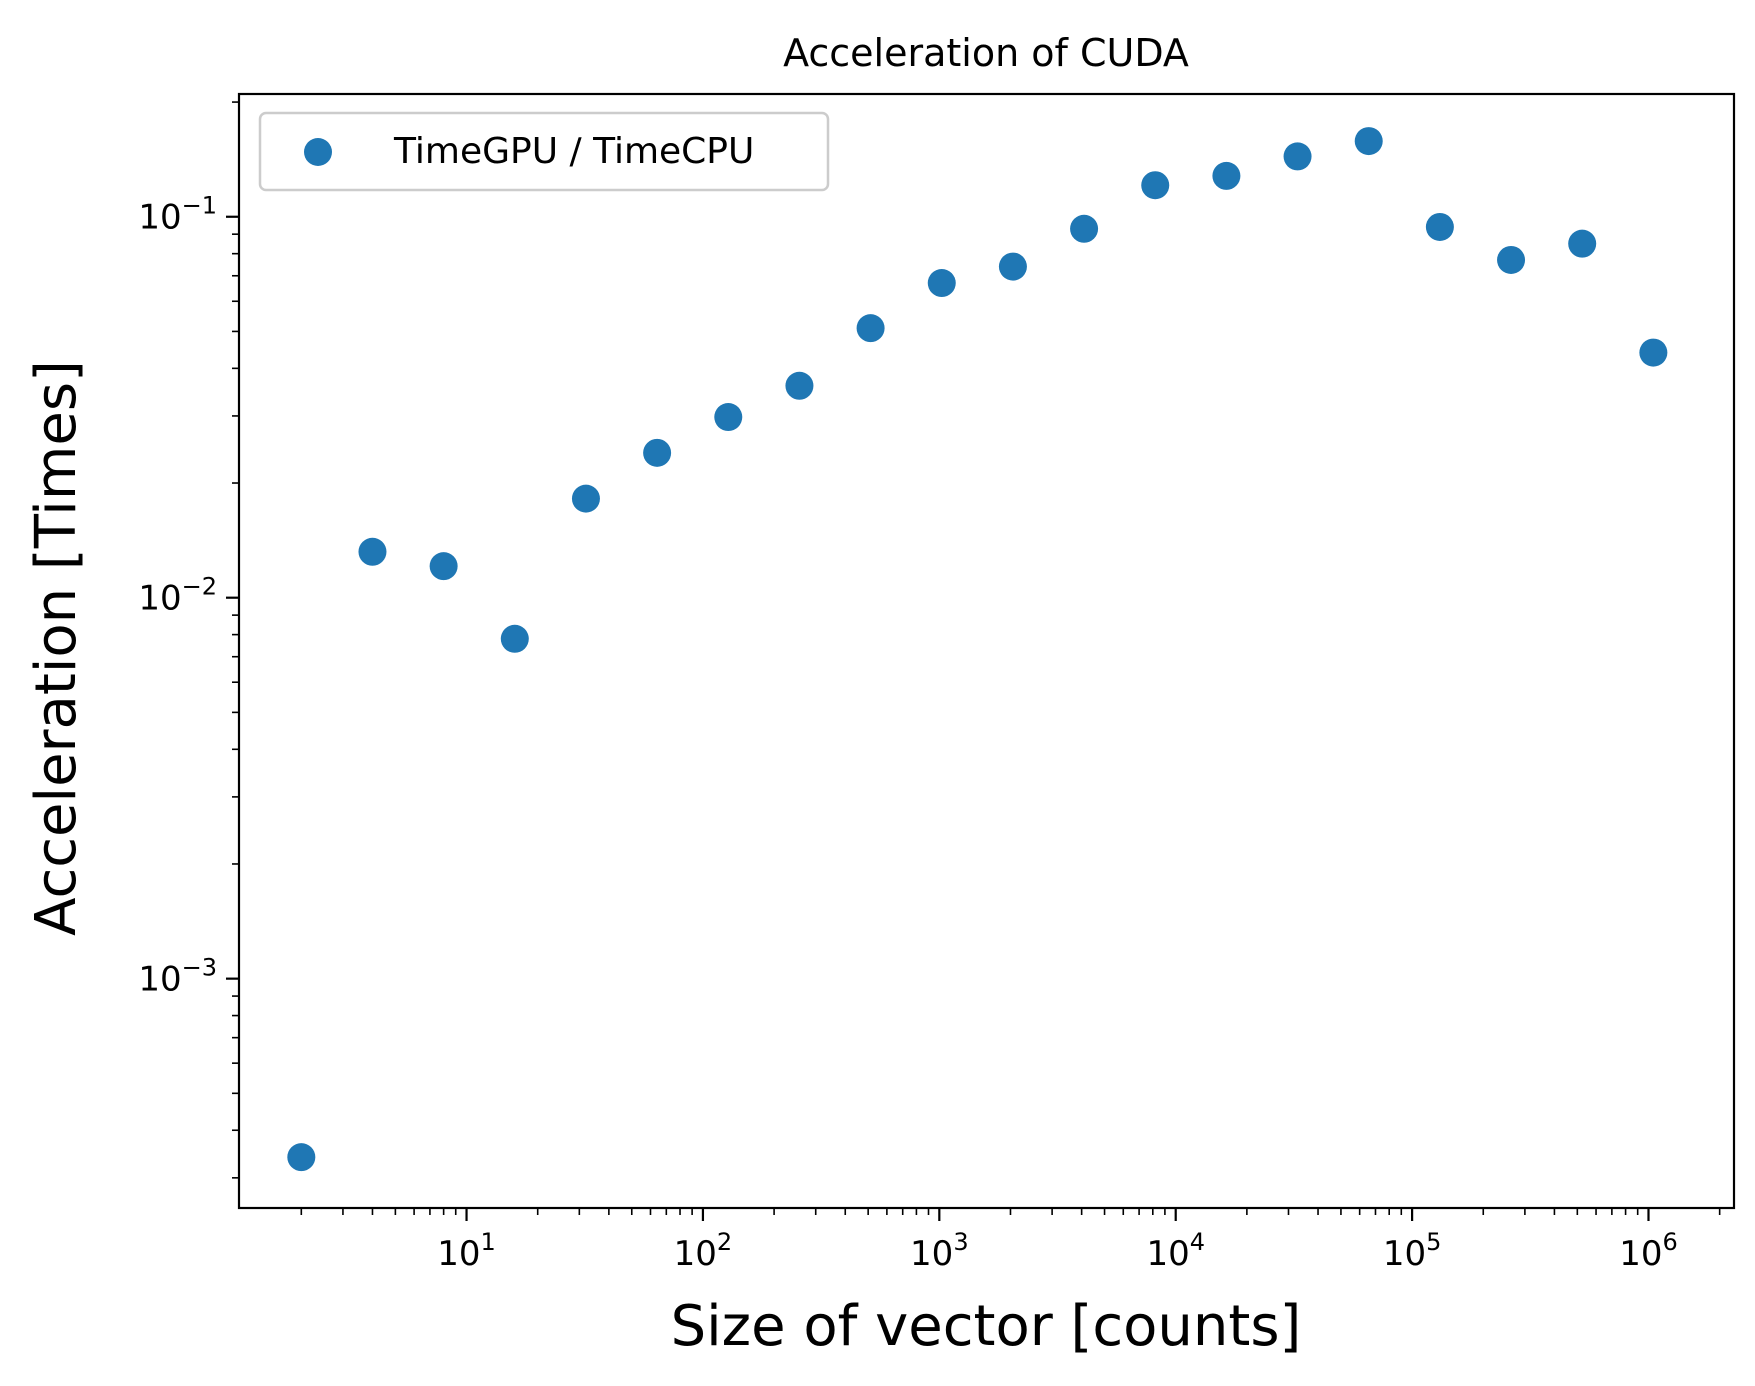 The width and height of the screenshot is (1755, 1386). Describe the element at coordinates (466, 1251) in the screenshot. I see `x-tick-label: 10¹` at that location.